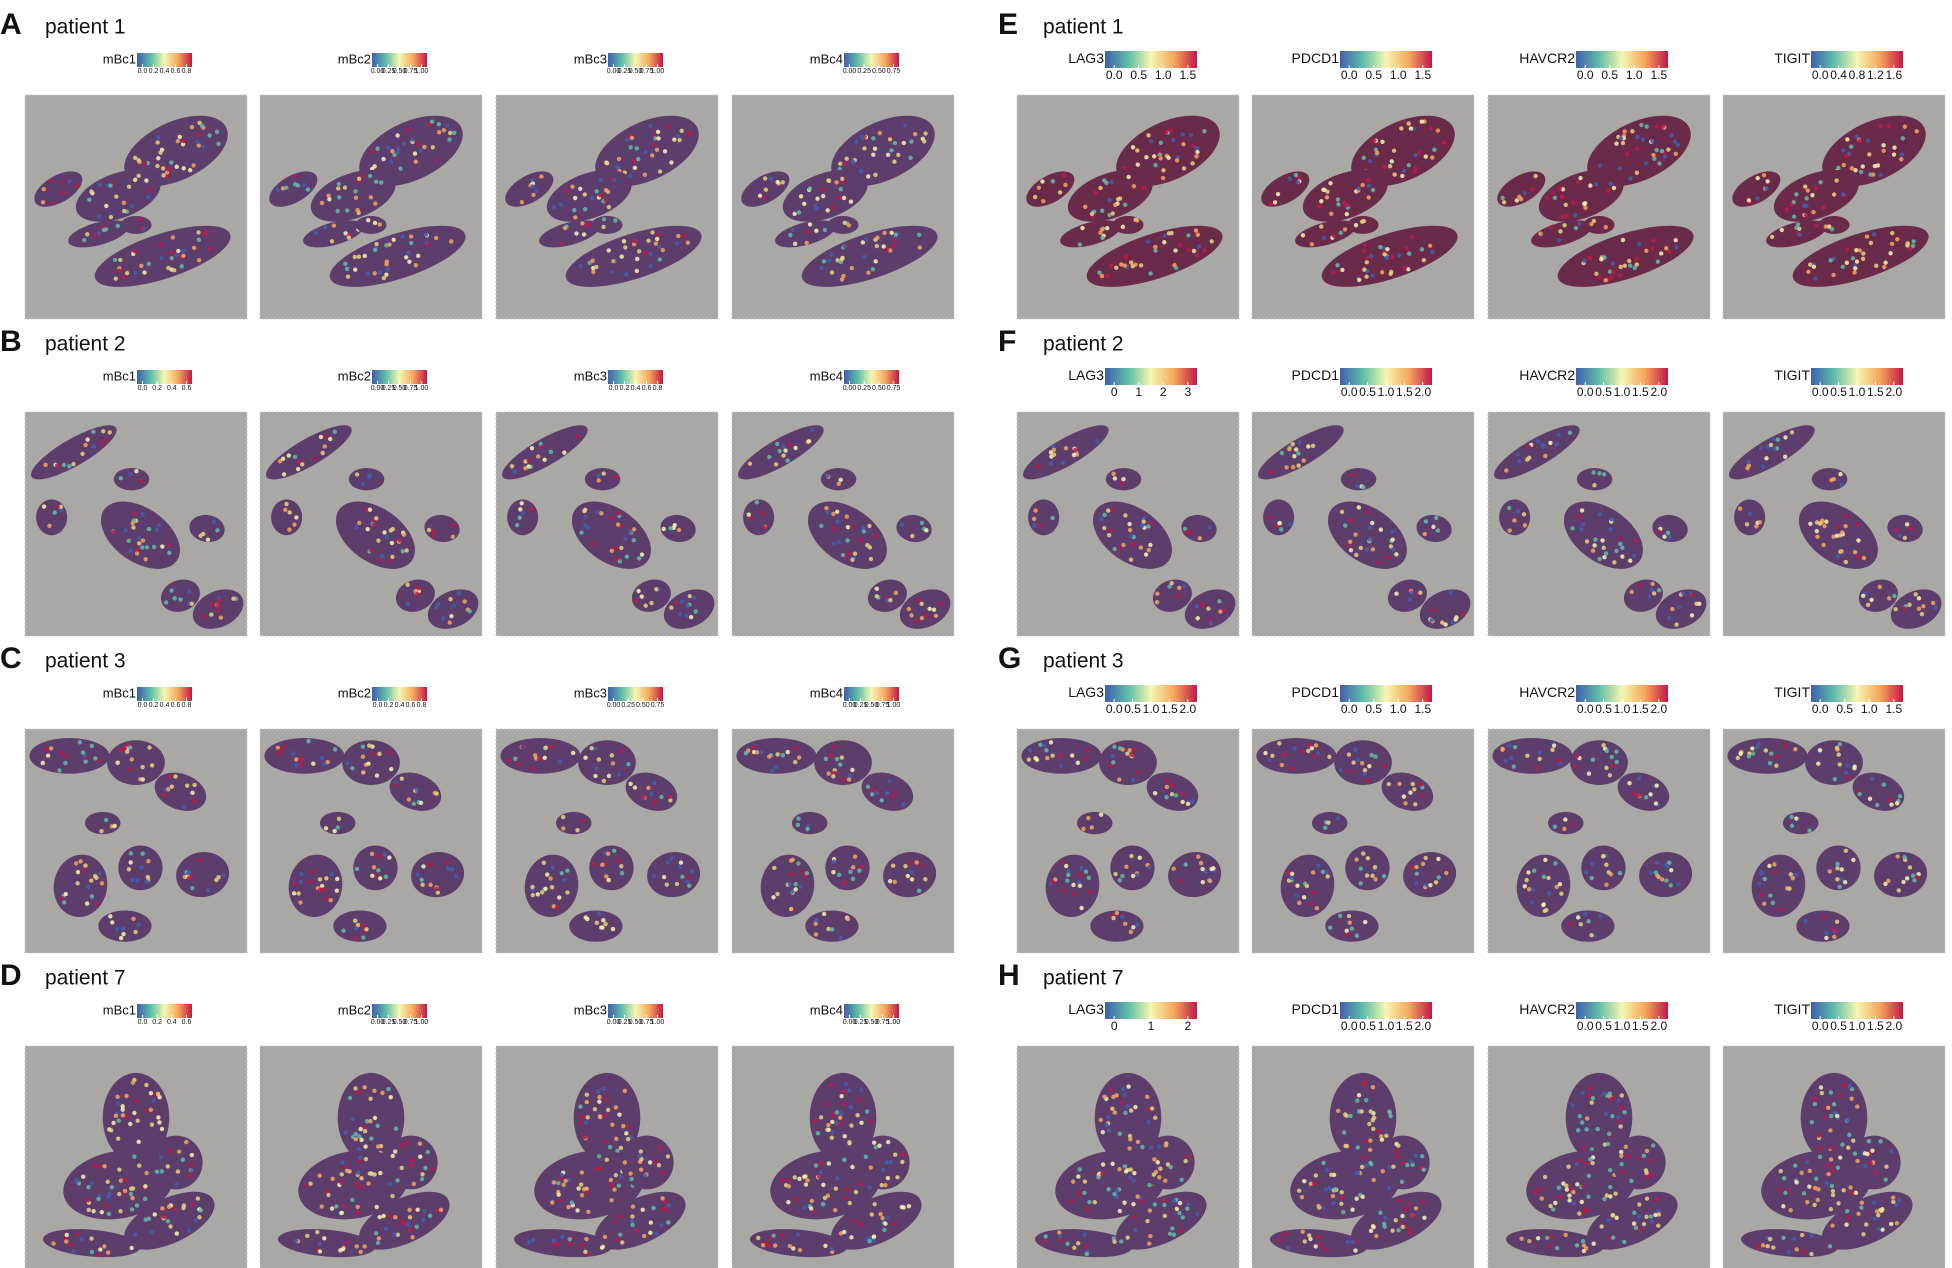  What do you see at coordinates (1792, 692) in the screenshot?
I see `gene-label: TIGIT` at bounding box center [1792, 692].